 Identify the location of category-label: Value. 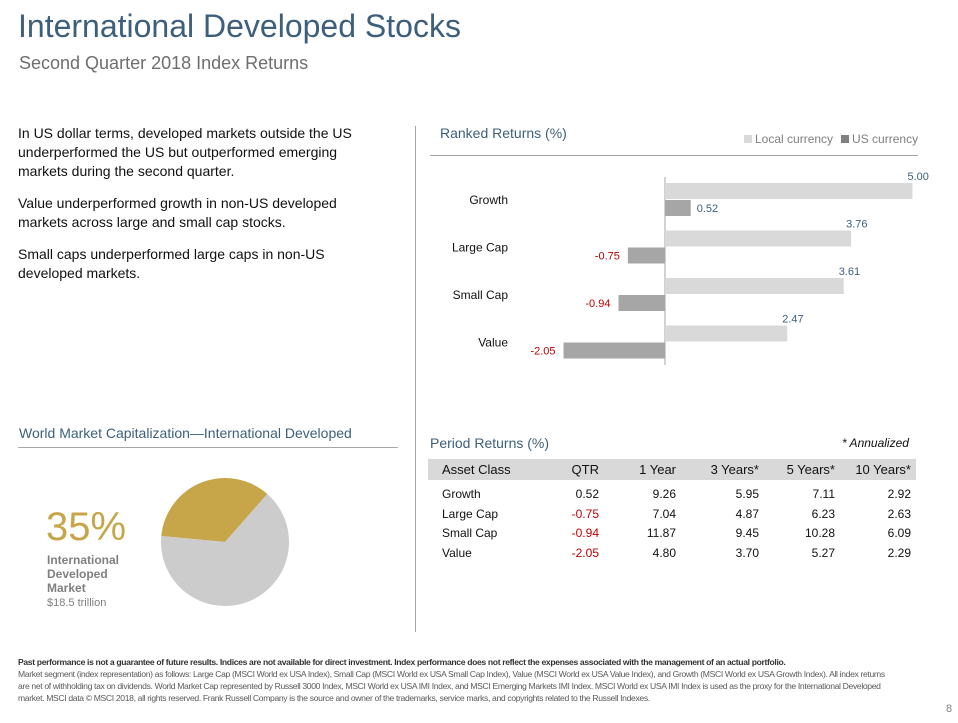
(493, 343).